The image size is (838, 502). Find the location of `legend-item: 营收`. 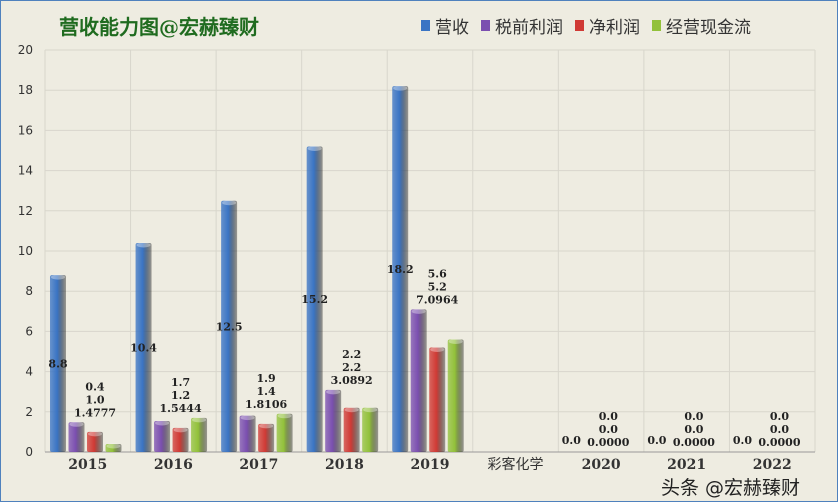

legend-item: 营收 is located at coordinates (445, 25).